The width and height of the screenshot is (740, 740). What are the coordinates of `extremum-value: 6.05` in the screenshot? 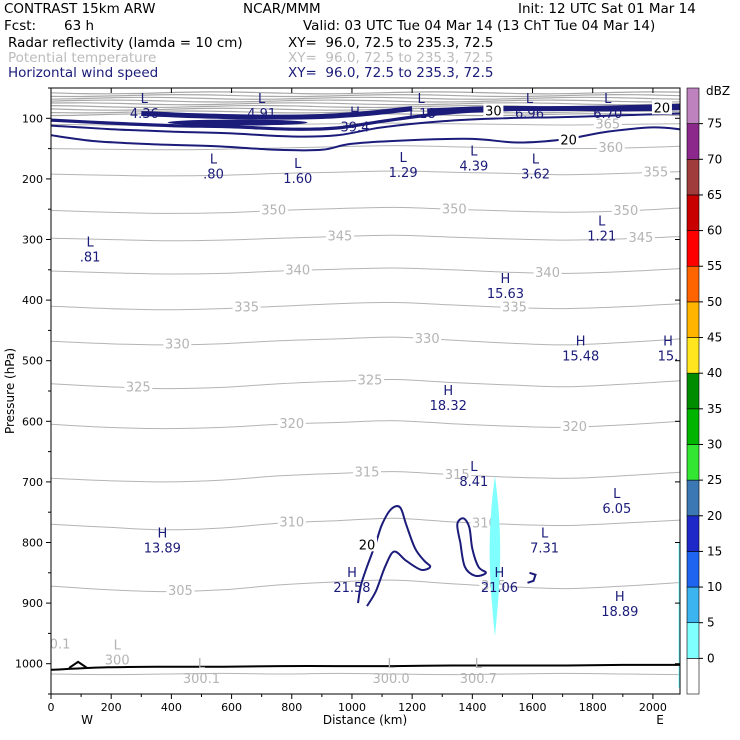 It's located at (616, 509).